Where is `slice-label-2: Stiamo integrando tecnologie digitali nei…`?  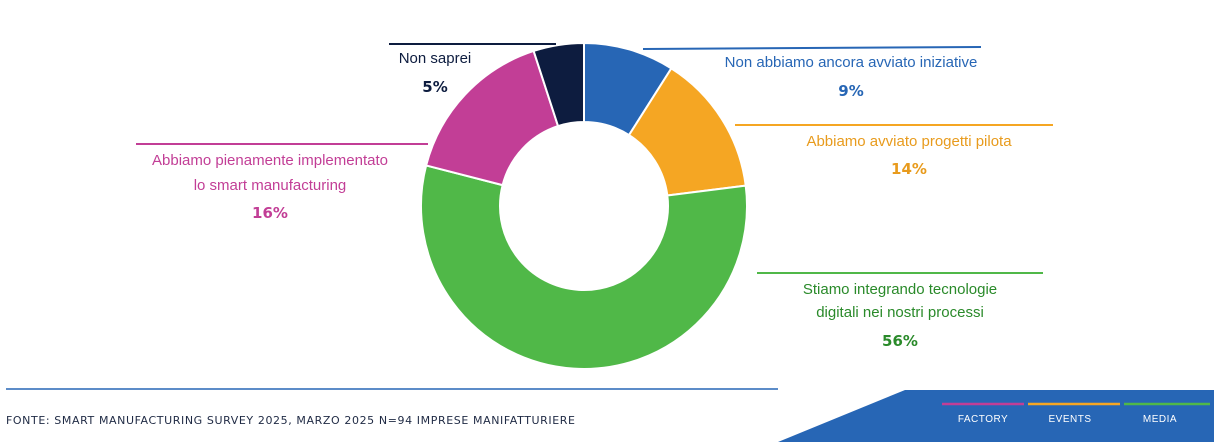 slice-label-2: Stiamo integrando tecnologie digitali nei… is located at coordinates (900, 311).